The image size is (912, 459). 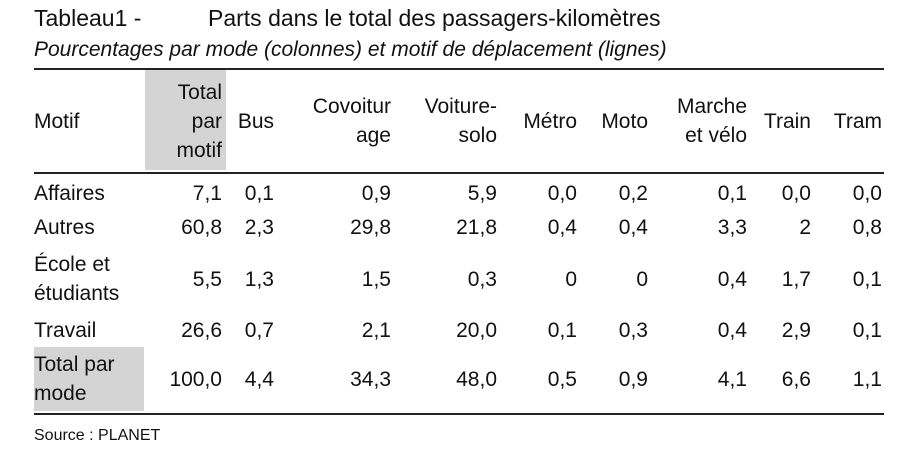 I want to click on table-cell: 3,3, so click(x=732, y=227).